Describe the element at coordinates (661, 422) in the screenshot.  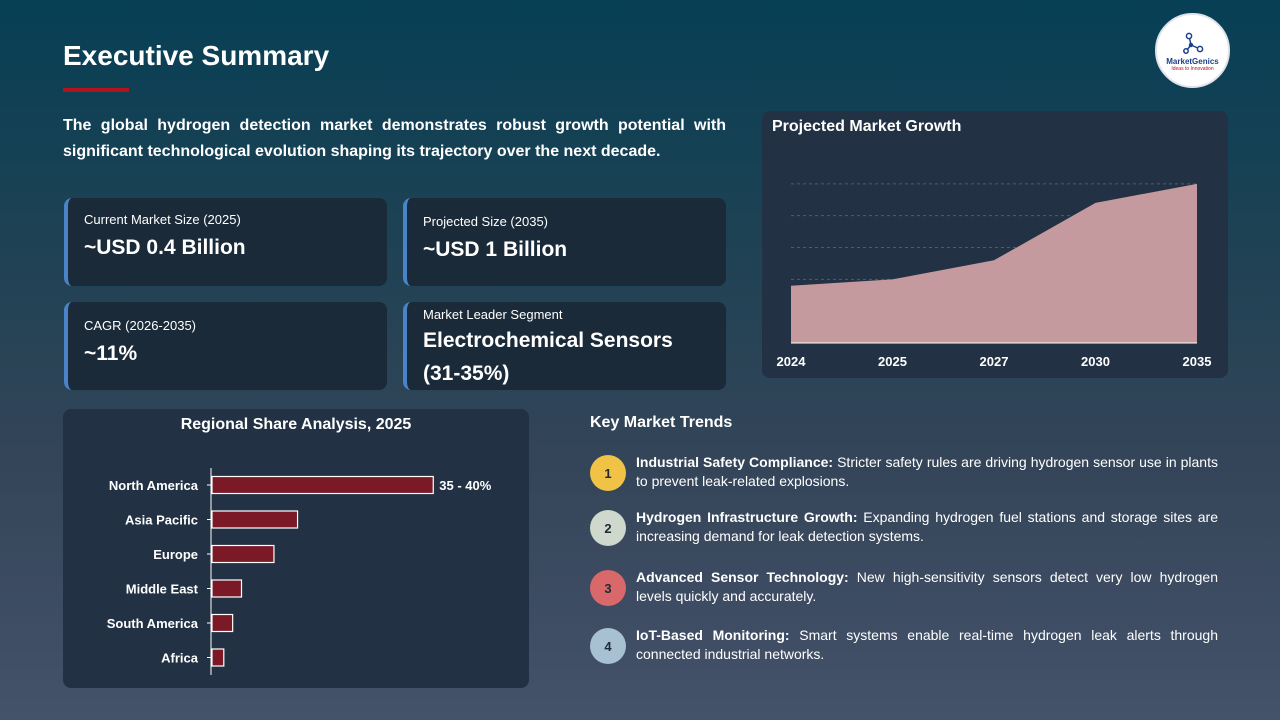
I see `trends-title: Key Market Trends` at that location.